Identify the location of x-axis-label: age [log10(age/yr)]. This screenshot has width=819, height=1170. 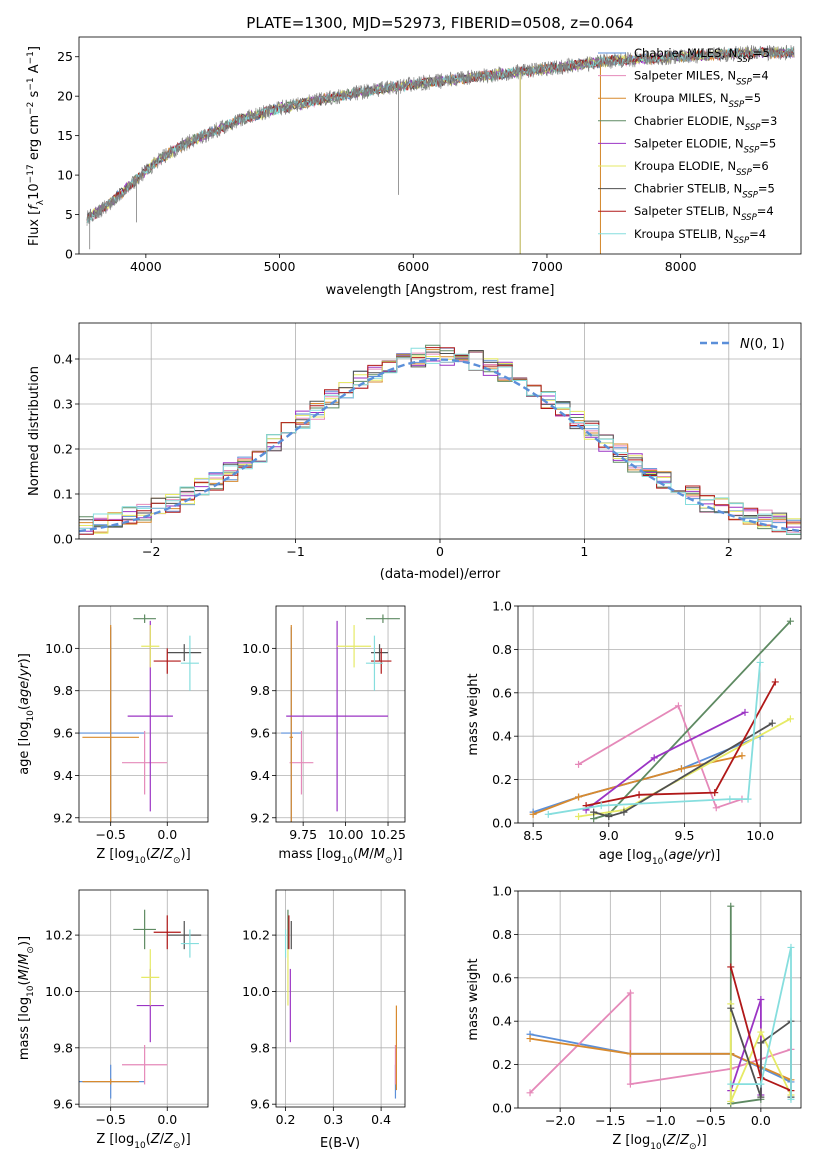
(660, 857).